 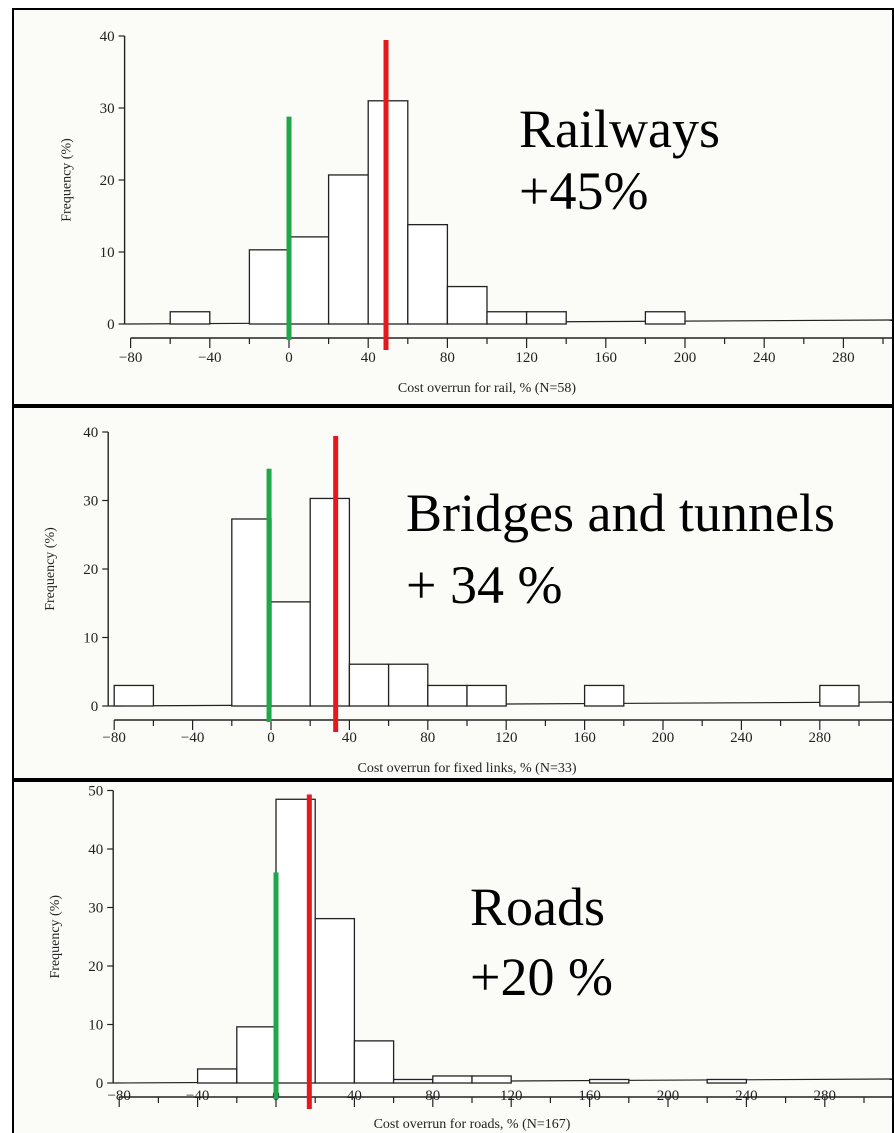 I want to click on roads-overrun-label: +20 %, so click(x=541, y=977).